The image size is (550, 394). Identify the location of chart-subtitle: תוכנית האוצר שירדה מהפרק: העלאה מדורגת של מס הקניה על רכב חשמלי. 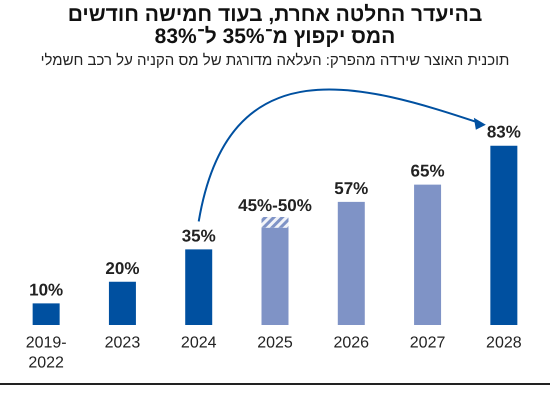
(275, 60).